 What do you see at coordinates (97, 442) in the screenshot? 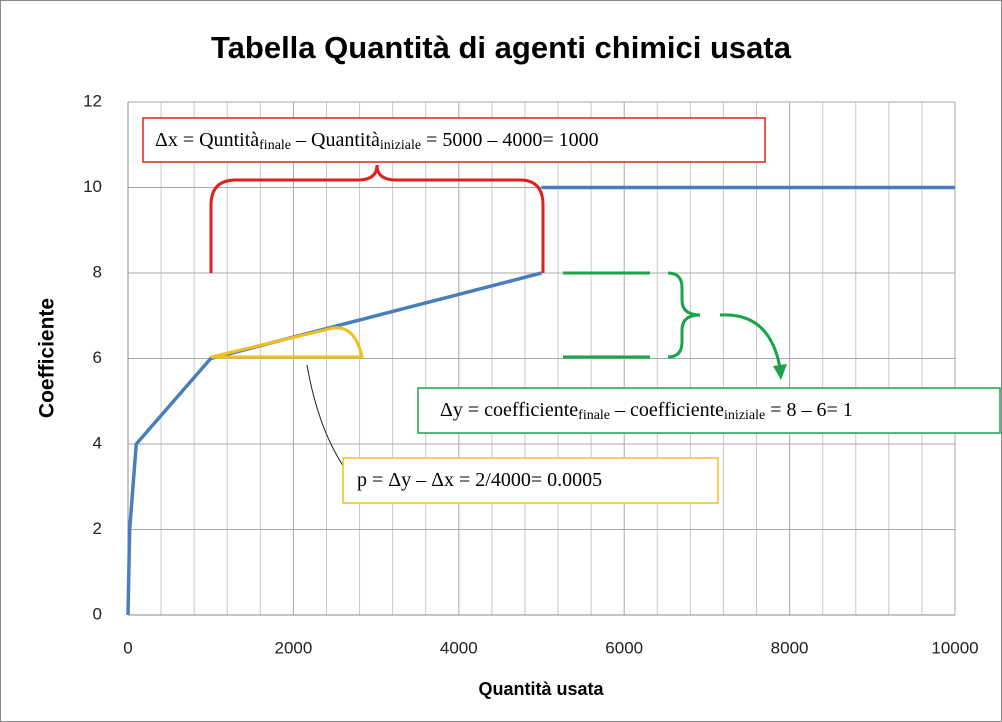
I see `y-tick-label: 4` at bounding box center [97, 442].